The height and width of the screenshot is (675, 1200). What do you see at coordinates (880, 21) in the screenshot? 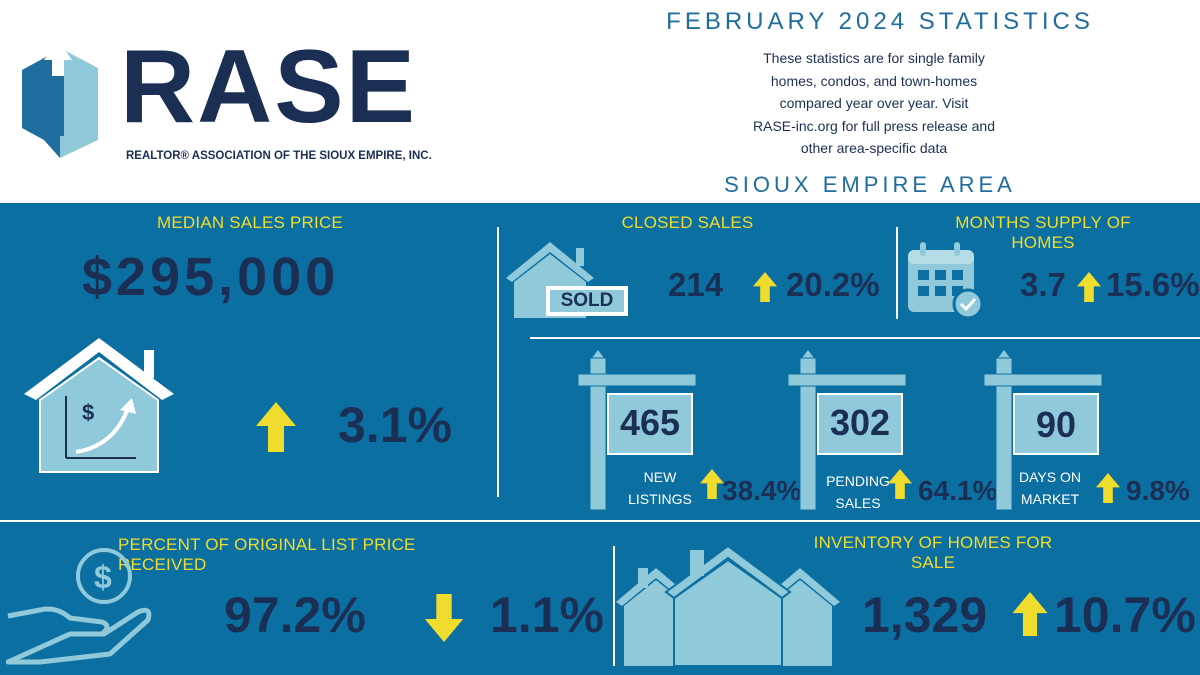
I see `page-title: FEBRUARY 2024 STATISTICS` at bounding box center [880, 21].